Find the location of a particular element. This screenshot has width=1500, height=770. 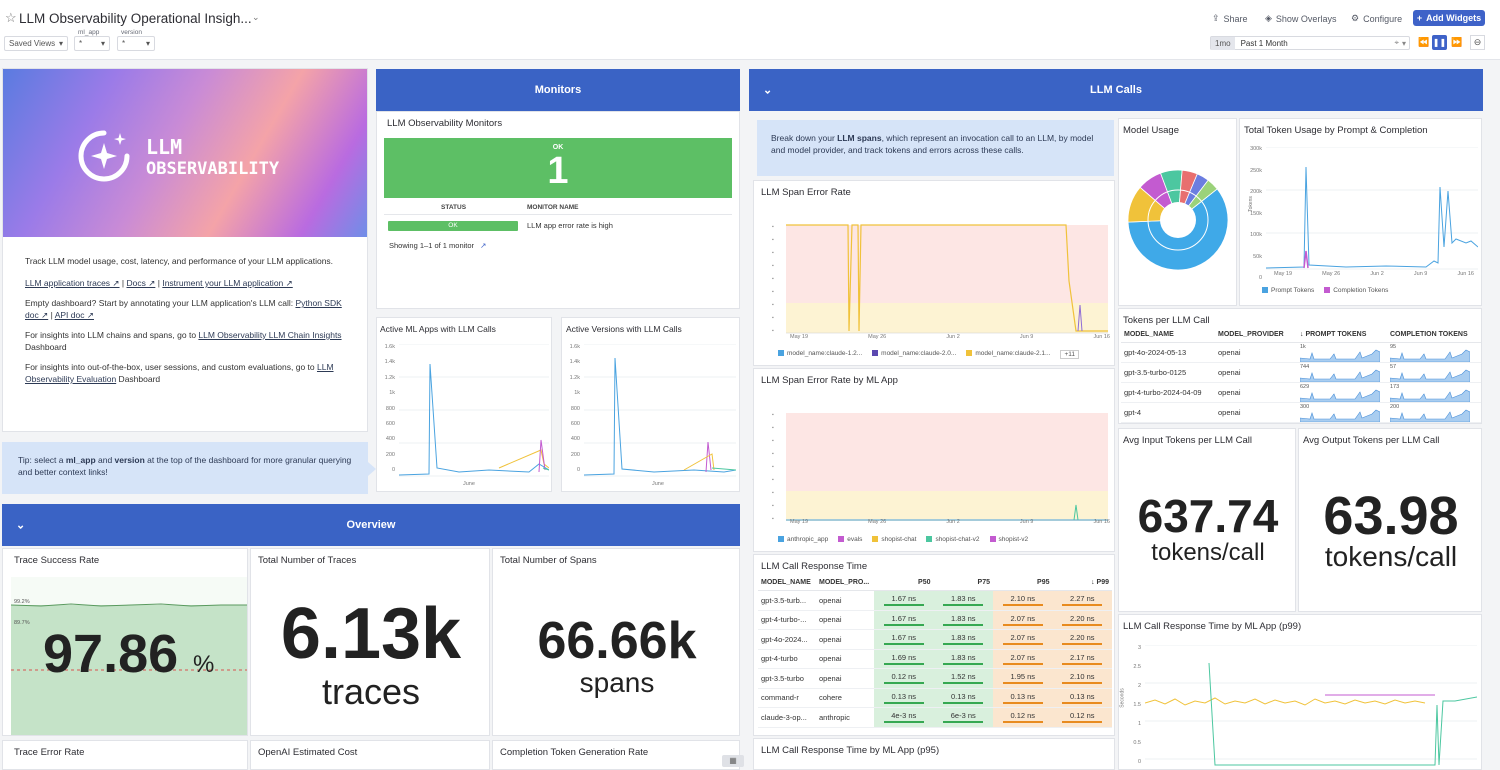

xtick: Jun 9 is located at coordinates (1026, 337).